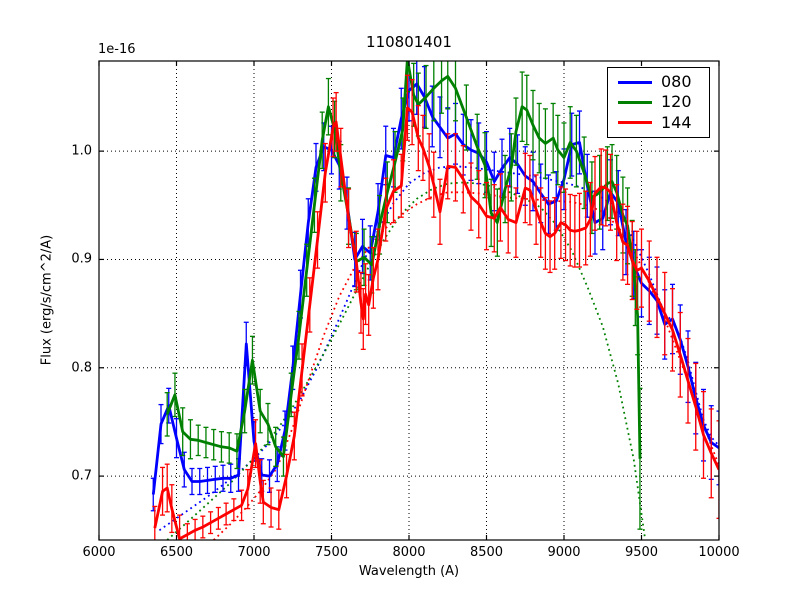  What do you see at coordinates (635, 102) in the screenshot?
I see `legend-line-green` at bounding box center [635, 102].